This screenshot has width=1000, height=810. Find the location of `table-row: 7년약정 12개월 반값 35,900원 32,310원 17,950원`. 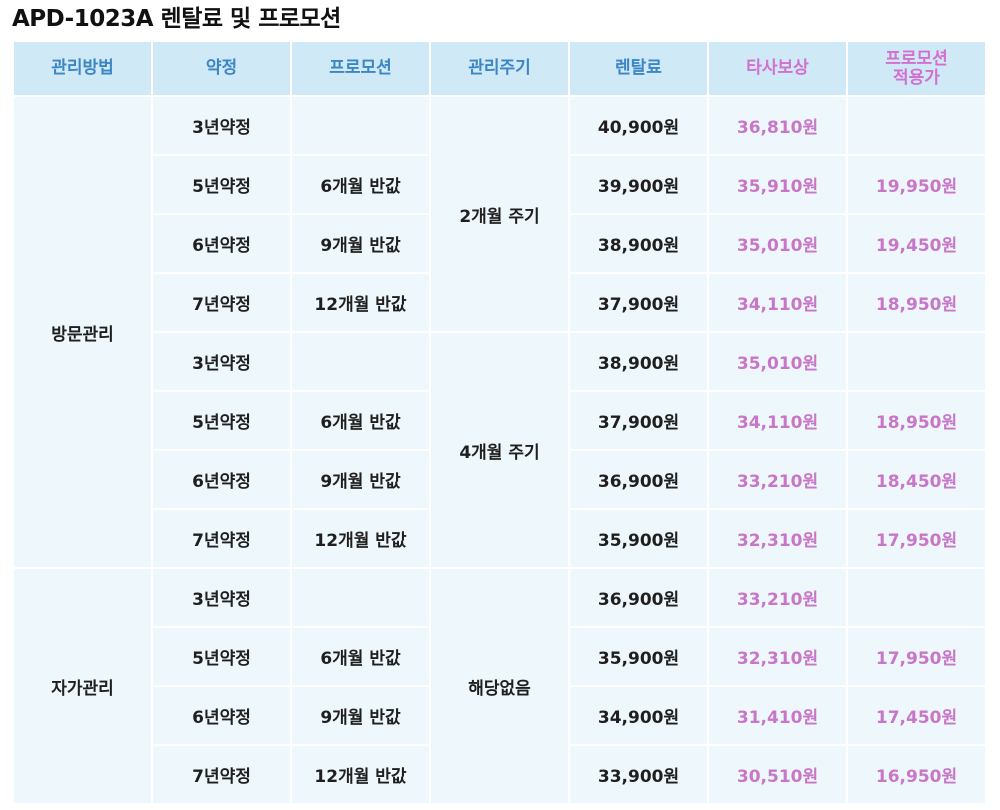

table-row: 7년약정 12개월 반값 35,900원 32,310원 17,950원 is located at coordinates (499, 538).